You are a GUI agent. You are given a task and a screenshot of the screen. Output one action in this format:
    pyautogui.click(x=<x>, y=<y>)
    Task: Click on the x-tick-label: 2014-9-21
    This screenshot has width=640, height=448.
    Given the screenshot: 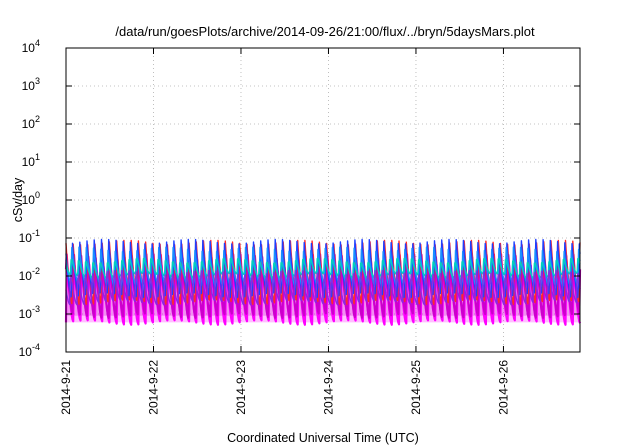 What is the action you would take?
    pyautogui.click(x=66, y=387)
    